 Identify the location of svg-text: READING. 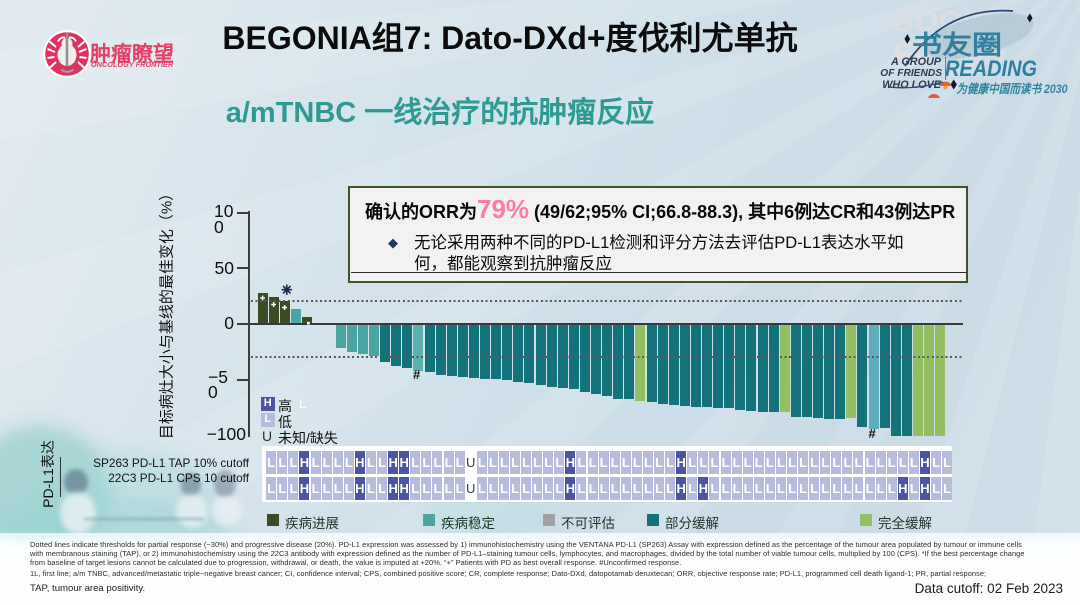
(991, 68).